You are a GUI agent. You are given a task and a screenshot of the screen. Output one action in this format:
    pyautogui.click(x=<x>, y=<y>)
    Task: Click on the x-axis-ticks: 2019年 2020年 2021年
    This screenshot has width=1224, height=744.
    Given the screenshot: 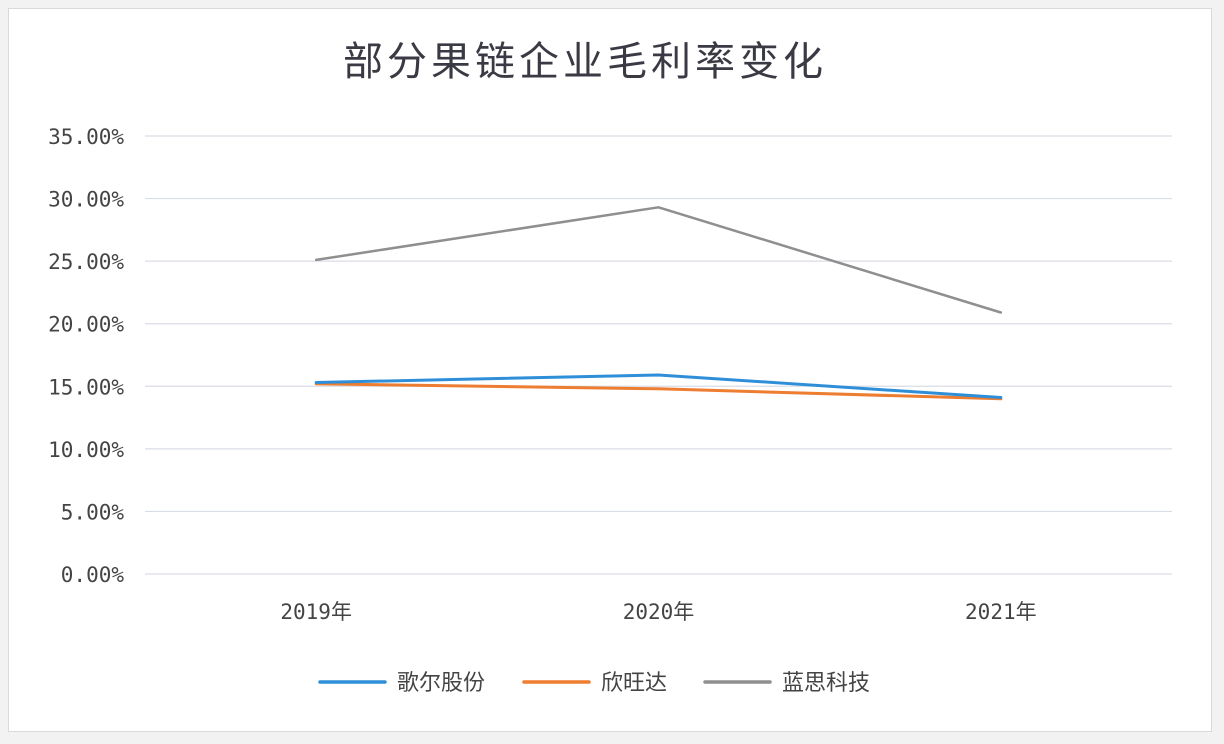 What is the action you would take?
    pyautogui.click(x=658, y=612)
    